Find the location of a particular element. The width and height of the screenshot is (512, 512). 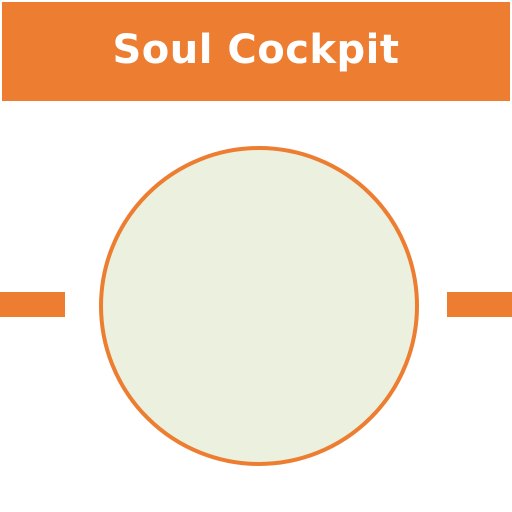

right-bar is located at coordinates (479, 304).